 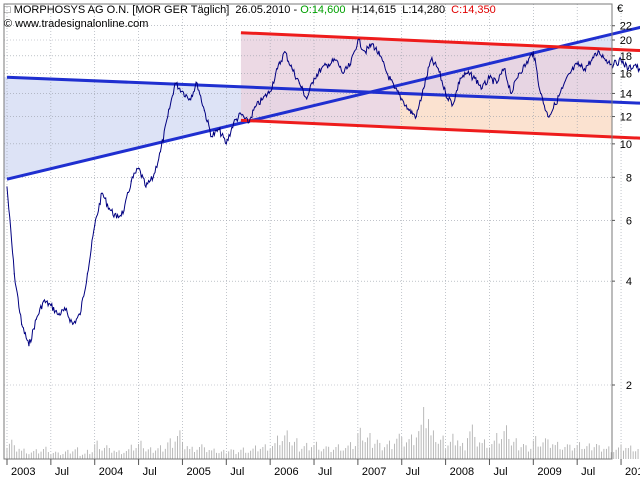 I want to click on source-credit: © www.tradesignalonline.com, so click(x=76, y=24).